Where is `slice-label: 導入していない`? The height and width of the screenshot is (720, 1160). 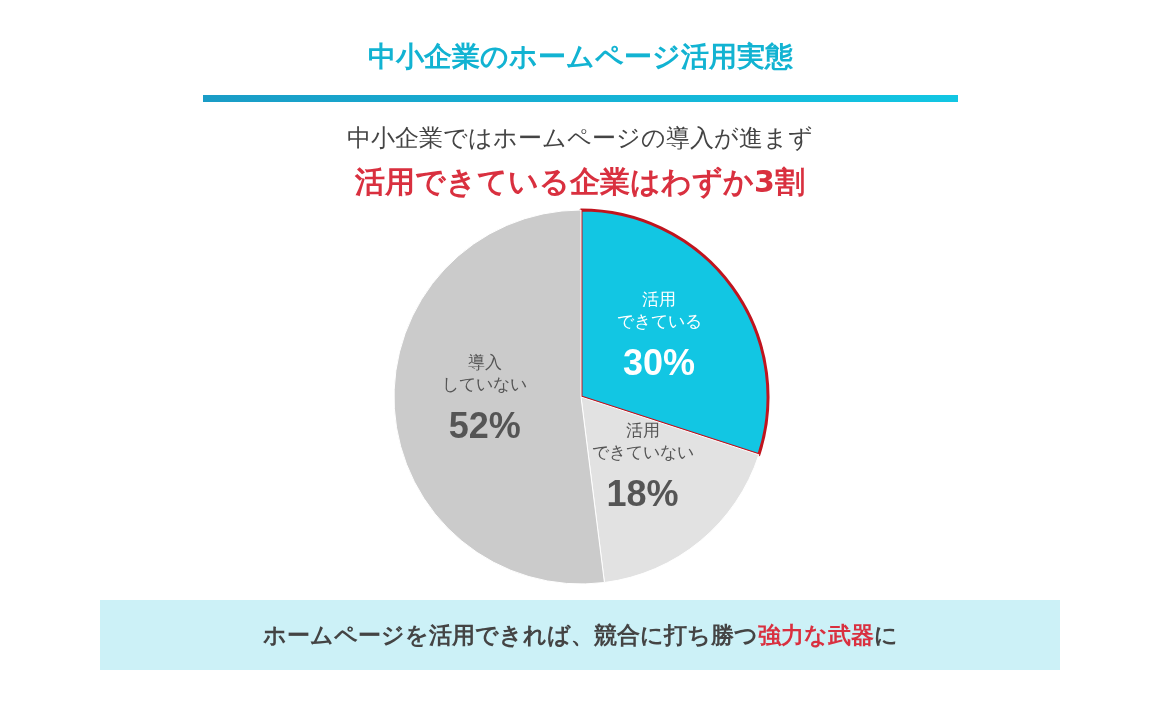 slice-label: 導入していない is located at coordinates (485, 373).